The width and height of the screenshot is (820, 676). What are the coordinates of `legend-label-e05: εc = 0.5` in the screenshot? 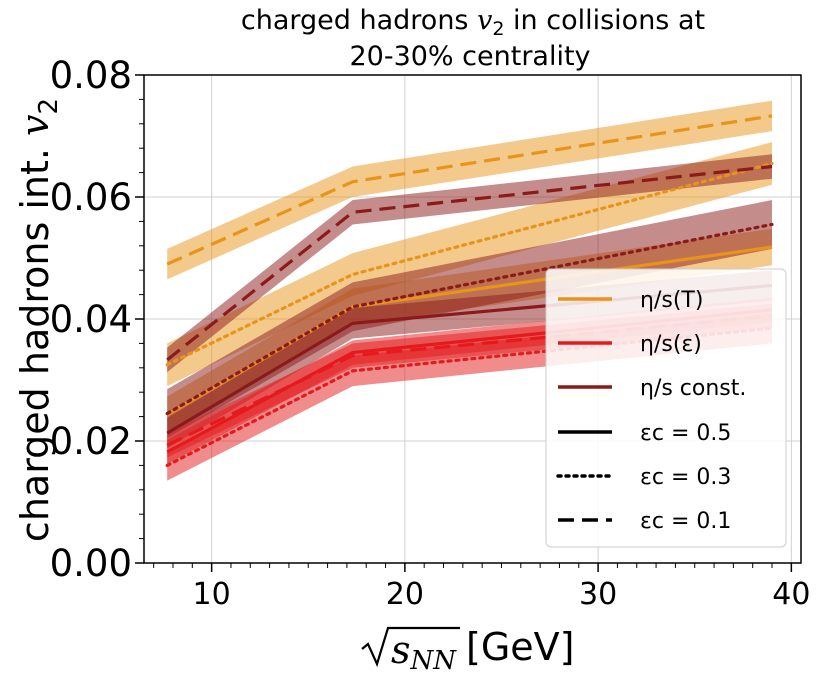 It's located at (685, 433).